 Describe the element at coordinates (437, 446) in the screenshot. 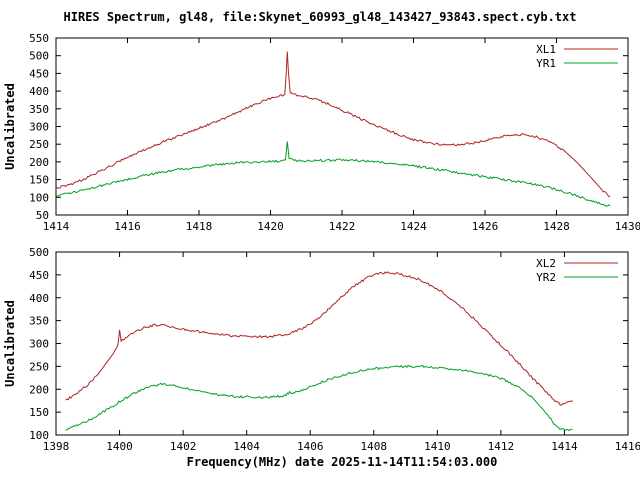

I see `x-tick-label: 1410` at that location.